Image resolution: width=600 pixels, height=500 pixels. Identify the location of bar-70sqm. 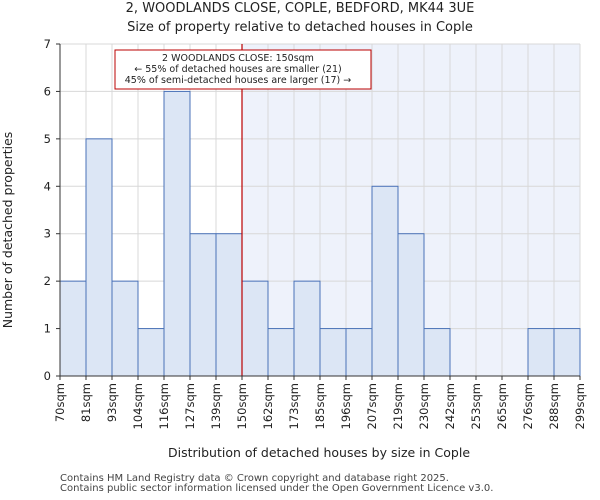
(73, 328).